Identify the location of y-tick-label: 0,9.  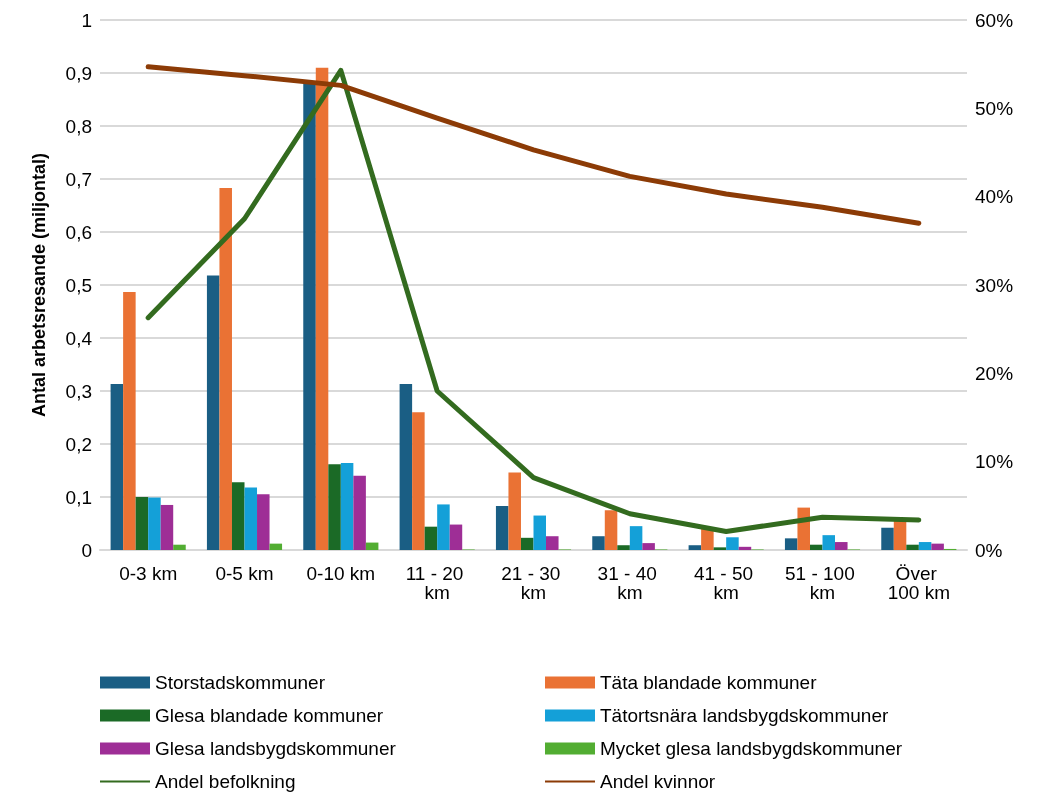
(78, 73).